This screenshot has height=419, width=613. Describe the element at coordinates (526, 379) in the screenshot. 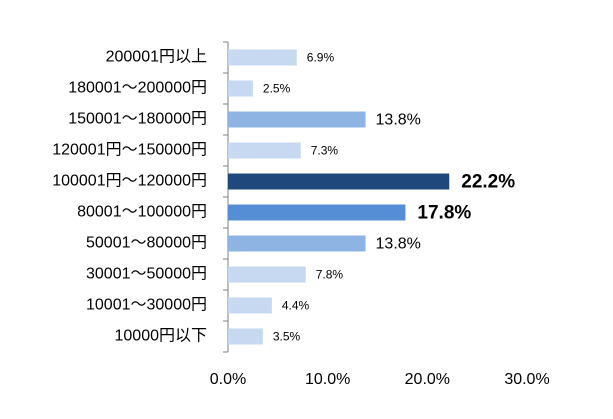

I see `x-tick-label: 30.0%` at that location.